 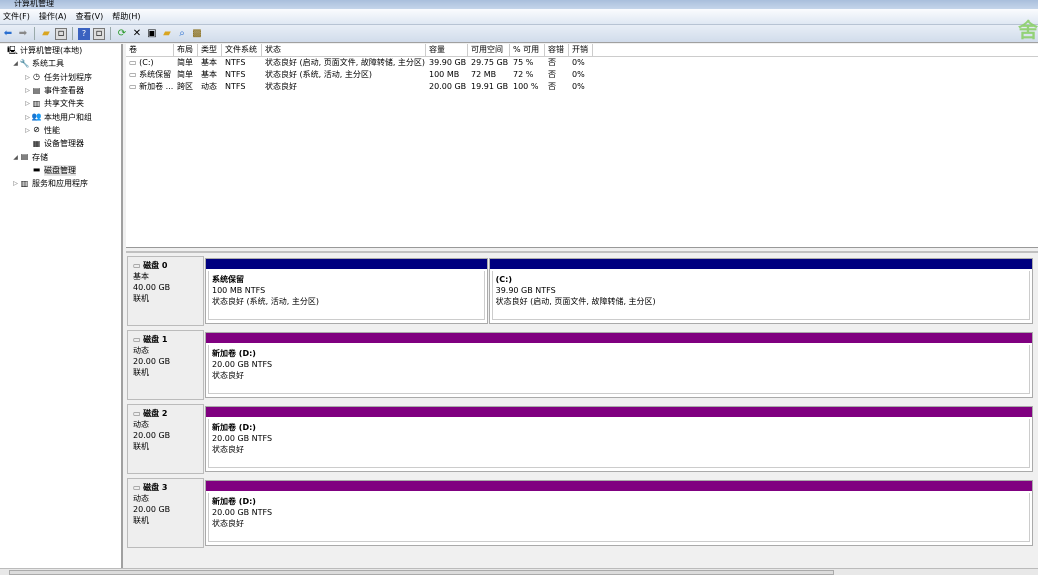 I want to click on table-cell: 19.91 GB, so click(x=490, y=86).